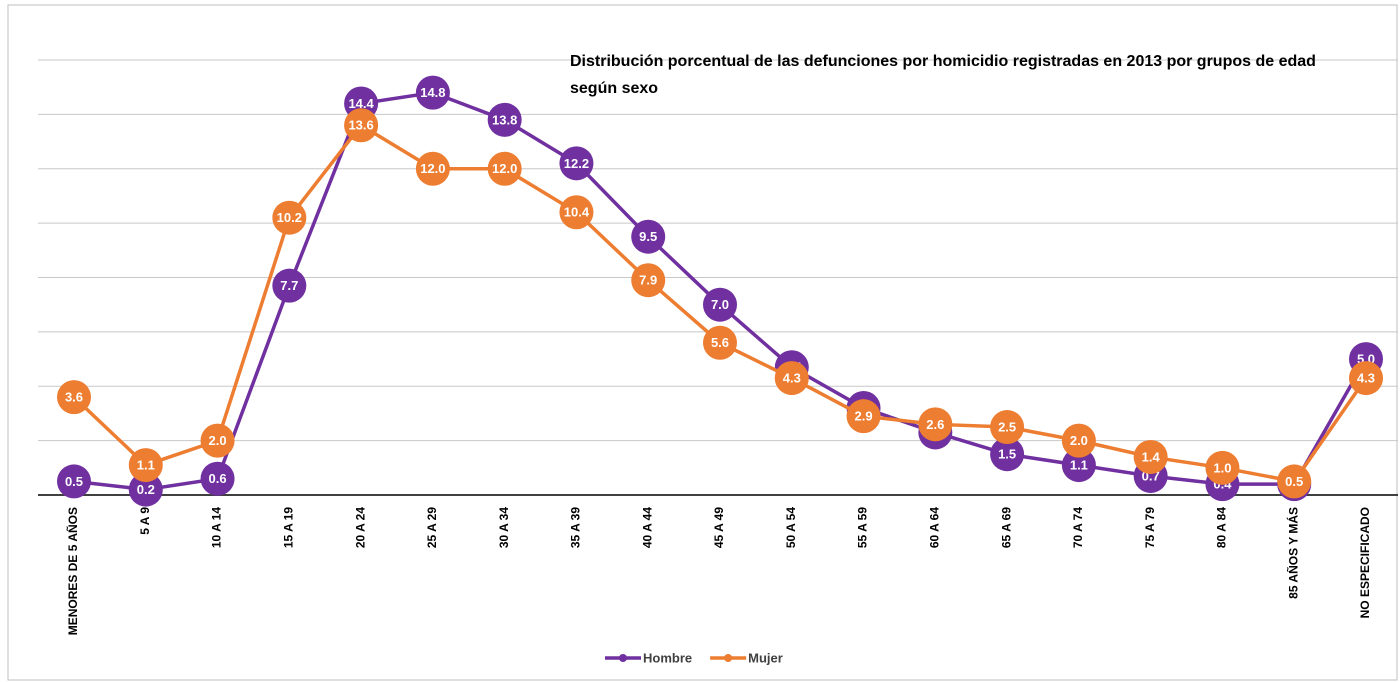 Image resolution: width=1400 pixels, height=682 pixels. I want to click on data-label: 2.6, so click(935, 424).